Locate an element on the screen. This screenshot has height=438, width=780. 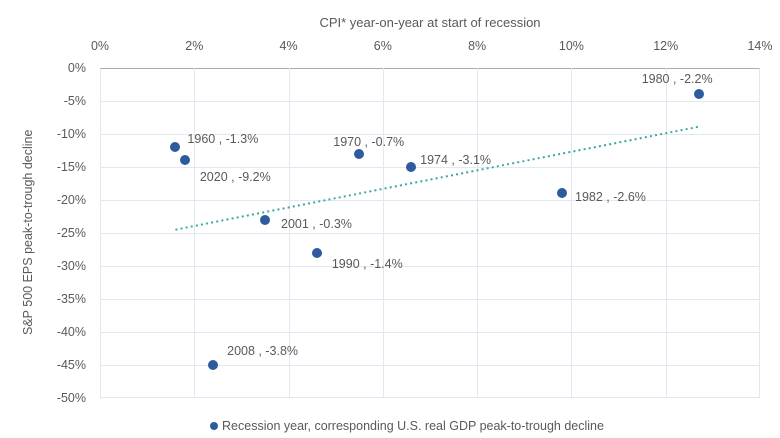
x-tick-label: 0% is located at coordinates (100, 46).